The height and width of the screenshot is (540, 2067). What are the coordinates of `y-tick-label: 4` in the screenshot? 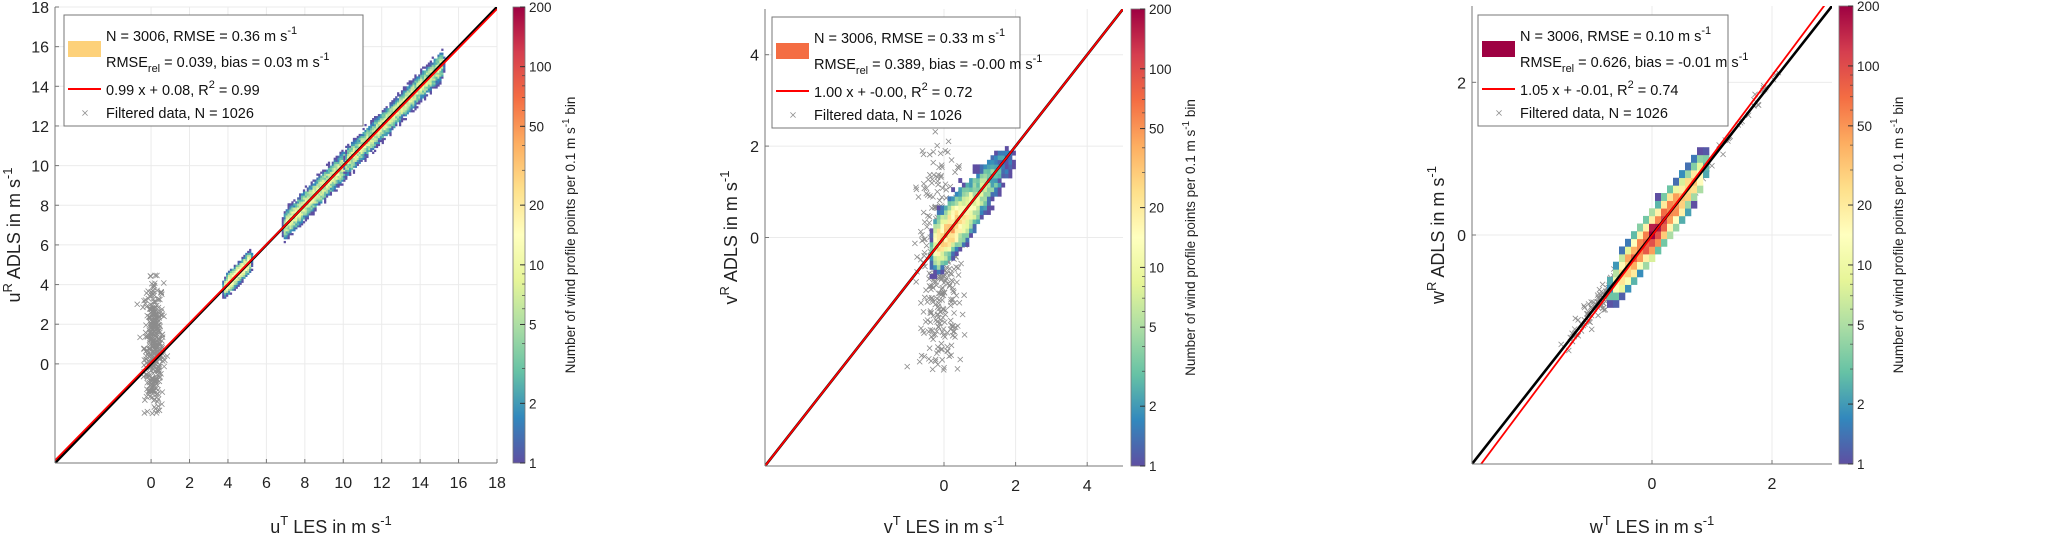 It's located at (44, 286).